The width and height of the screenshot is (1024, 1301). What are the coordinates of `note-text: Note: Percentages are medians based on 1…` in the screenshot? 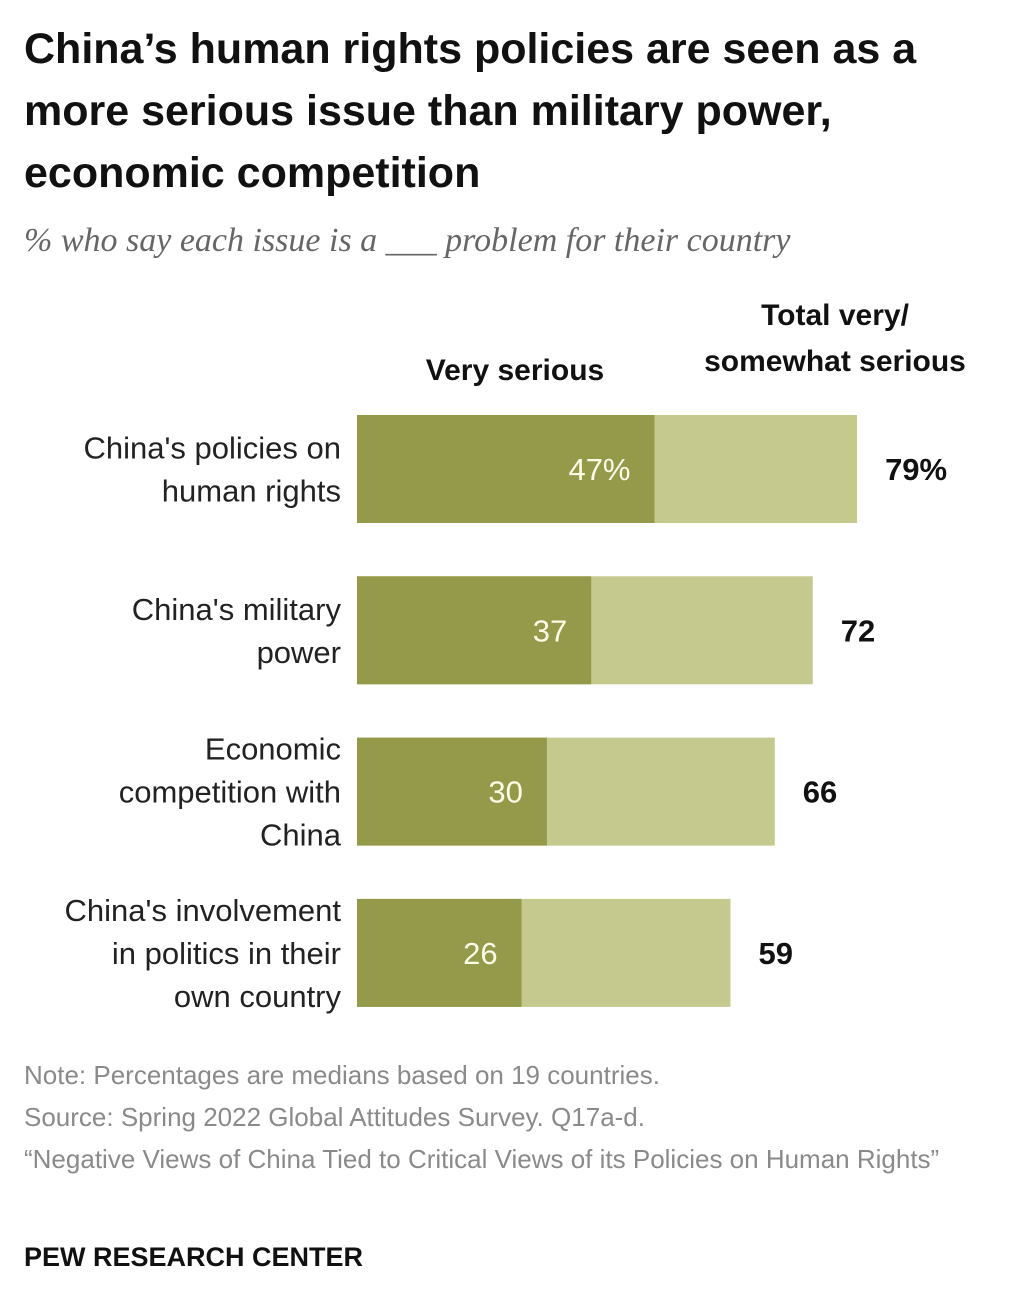 It's located at (342, 1075).